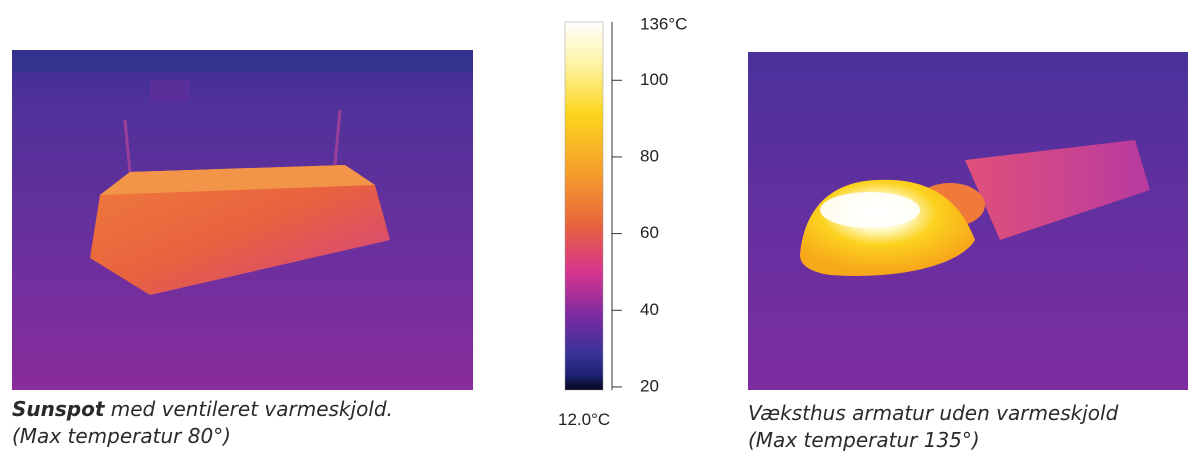 The image size is (1199, 456). I want to click on caption-text: (Max temperatur 80°), so click(121, 436).